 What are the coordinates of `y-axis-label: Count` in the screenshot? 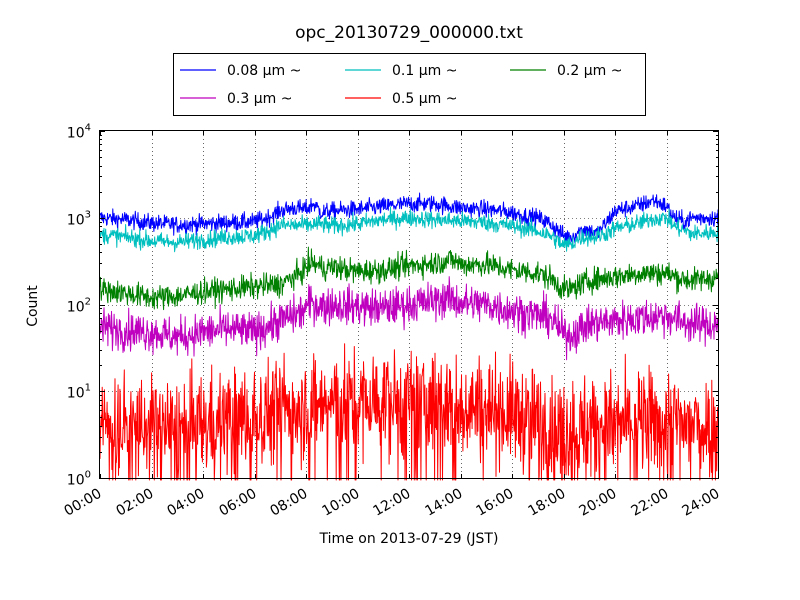 It's located at (33, 306).